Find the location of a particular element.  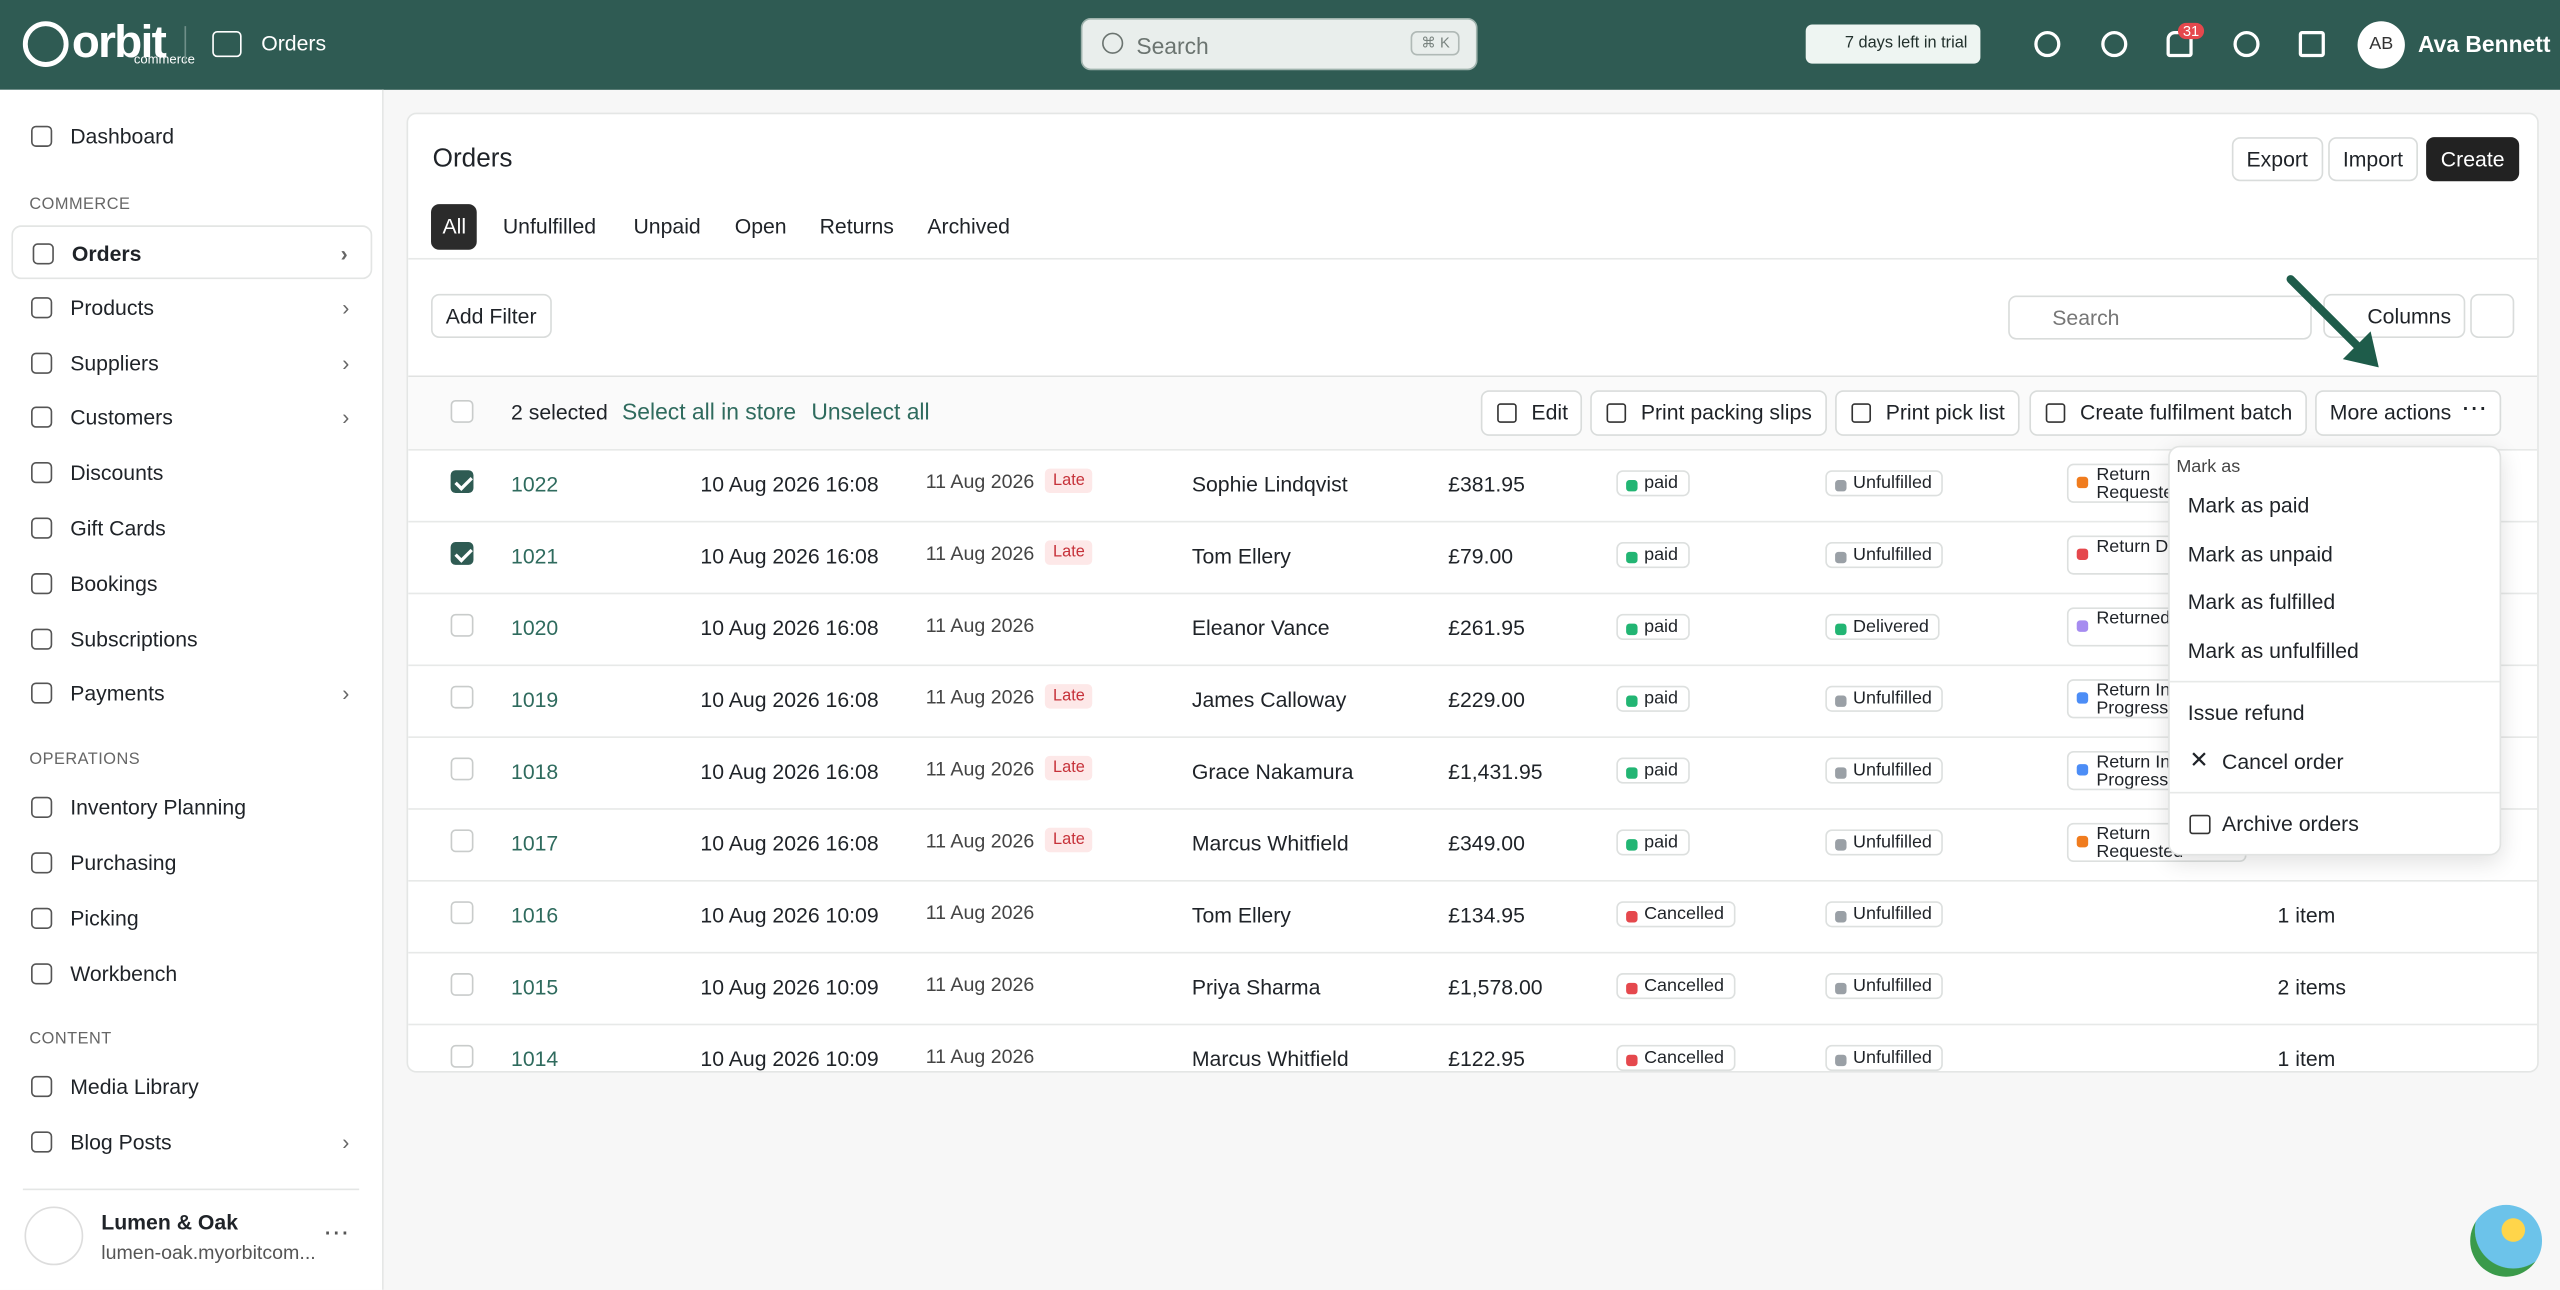

order-number: 1016 is located at coordinates (535, 915).